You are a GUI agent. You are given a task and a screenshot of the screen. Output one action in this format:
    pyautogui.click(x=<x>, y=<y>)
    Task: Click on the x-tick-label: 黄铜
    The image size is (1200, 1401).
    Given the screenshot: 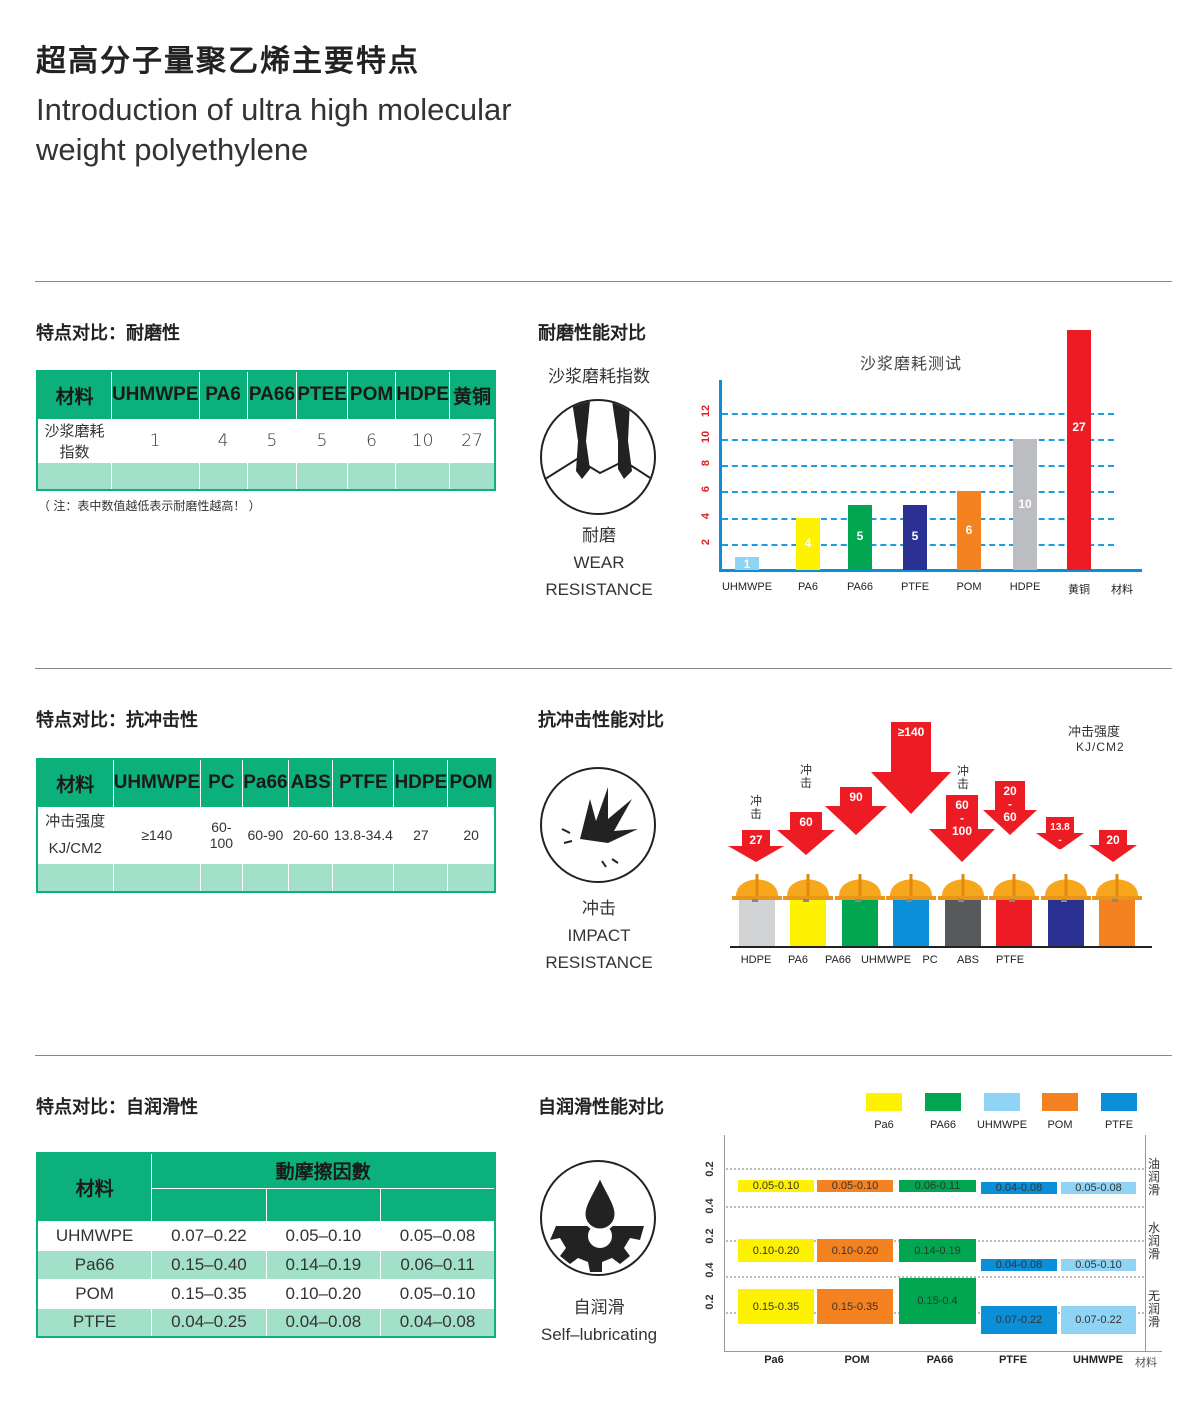 What is the action you would take?
    pyautogui.click(x=1079, y=590)
    